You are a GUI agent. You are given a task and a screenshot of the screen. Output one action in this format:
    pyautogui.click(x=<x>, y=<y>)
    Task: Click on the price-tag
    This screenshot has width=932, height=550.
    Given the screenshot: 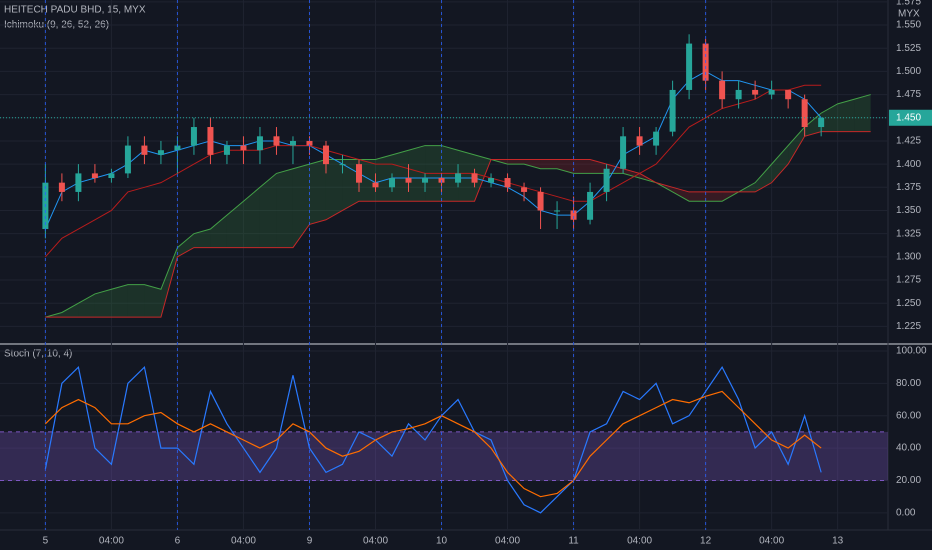 What is the action you would take?
    pyautogui.click(x=910, y=117)
    